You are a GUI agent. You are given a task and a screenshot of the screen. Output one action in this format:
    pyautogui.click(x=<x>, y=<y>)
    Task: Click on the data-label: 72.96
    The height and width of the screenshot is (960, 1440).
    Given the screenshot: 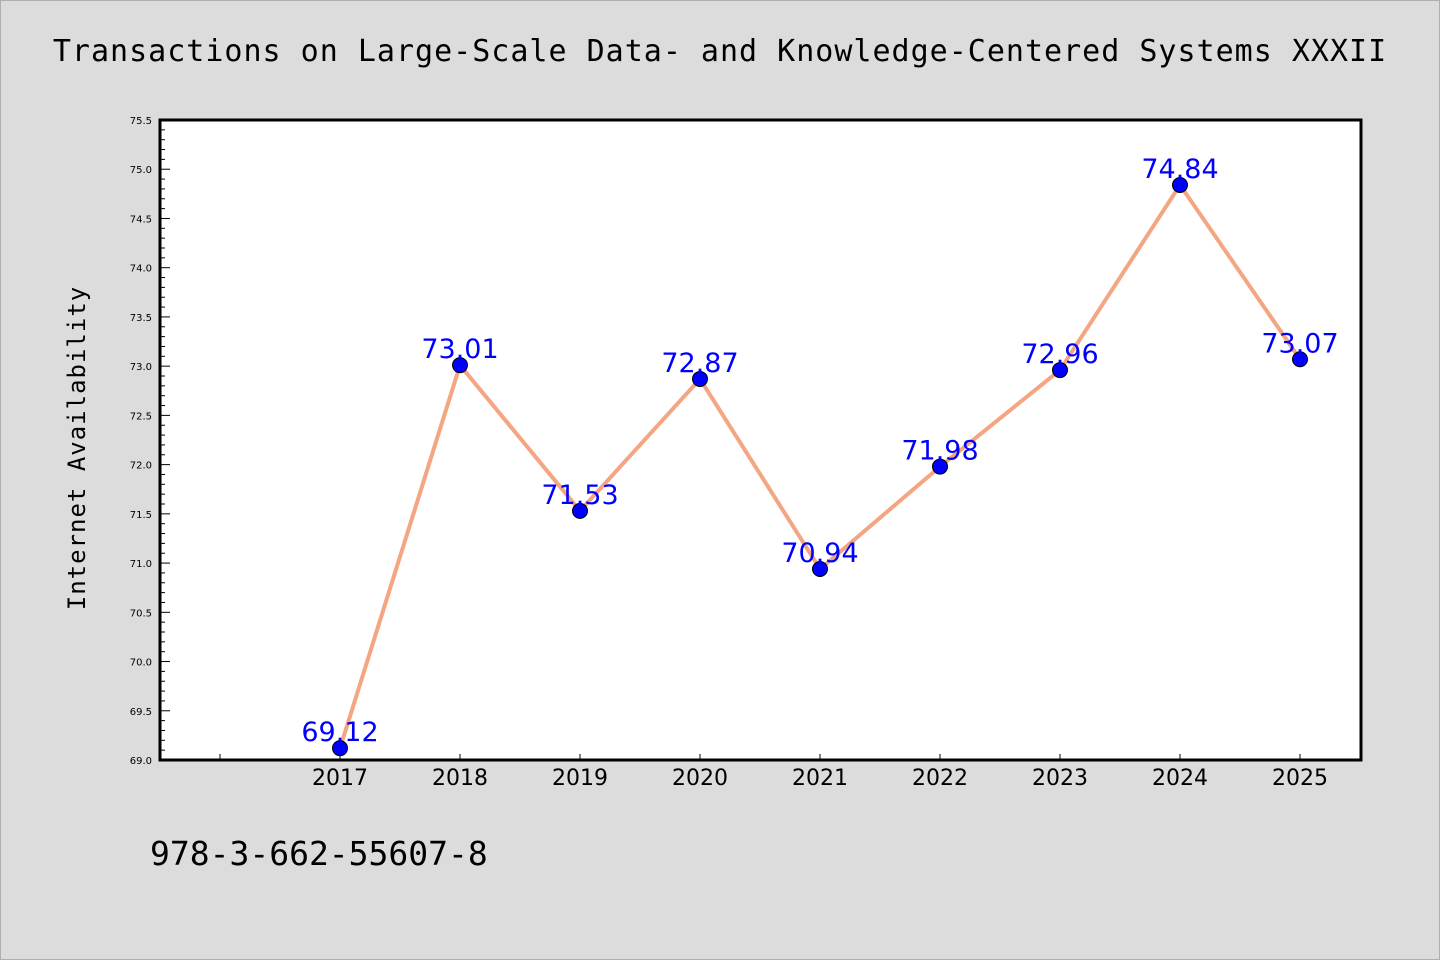 What is the action you would take?
    pyautogui.click(x=1059, y=354)
    